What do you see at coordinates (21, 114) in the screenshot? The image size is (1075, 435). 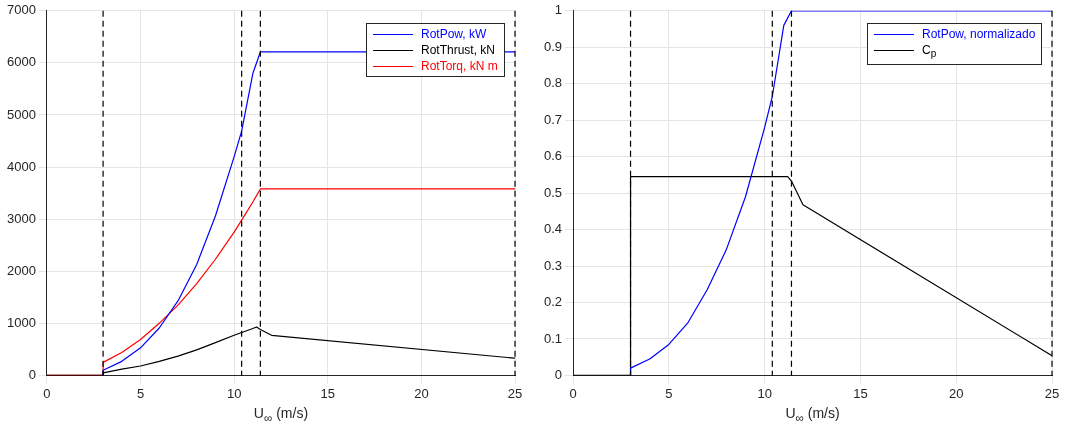 I see `y-tick-label: 5000` at bounding box center [21, 114].